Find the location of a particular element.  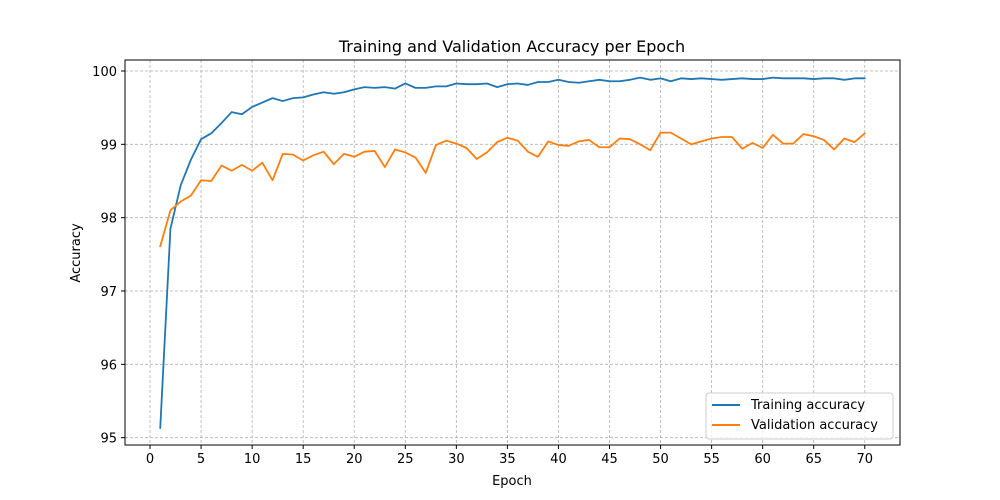

x-tick-label: 35 is located at coordinates (507, 459).